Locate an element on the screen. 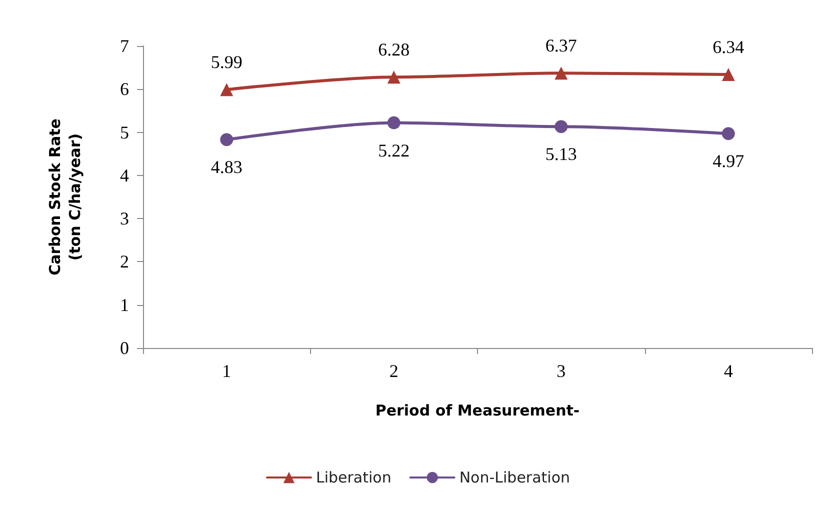 This screenshot has height=506, width=836. x-tick-label: 3 is located at coordinates (561, 371).